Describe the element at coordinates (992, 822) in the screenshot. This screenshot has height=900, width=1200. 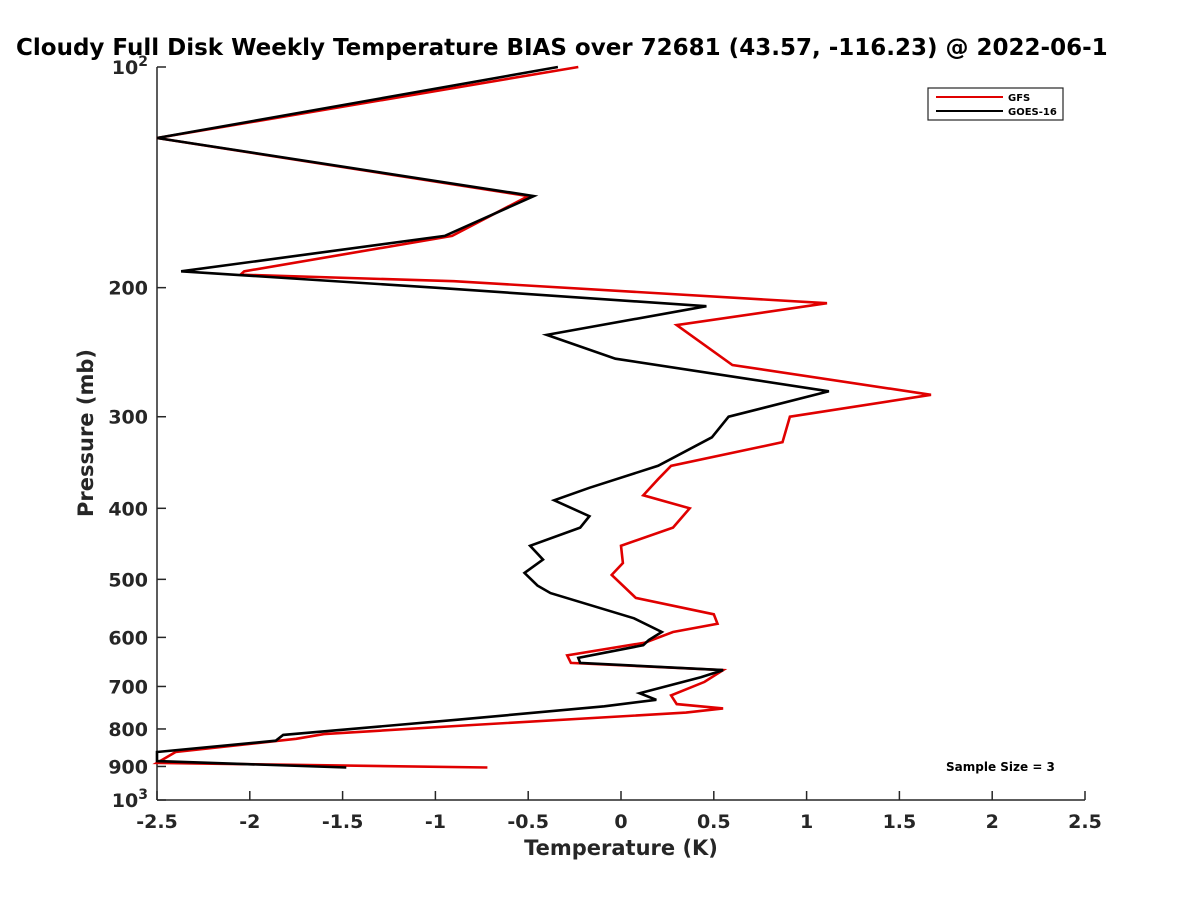
I see `x-tick-label: 2` at that location.